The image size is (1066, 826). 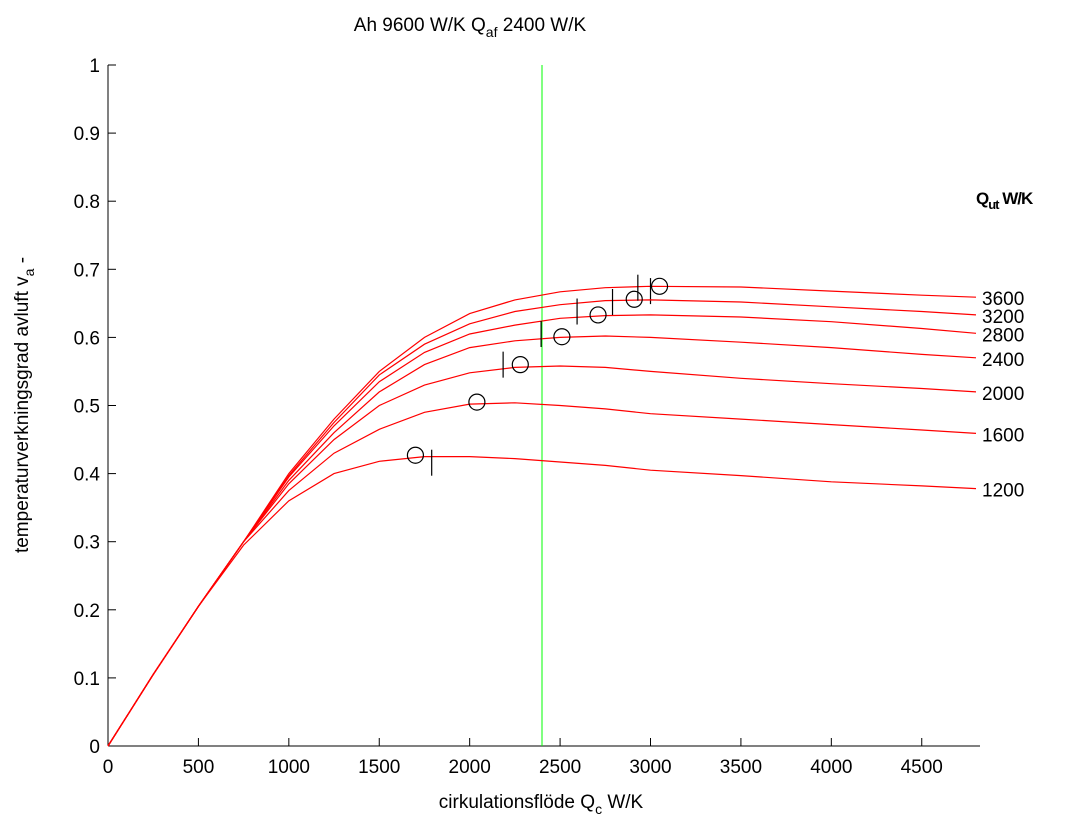 I want to click on y-tick-label: 0.2, so click(x=87, y=611).